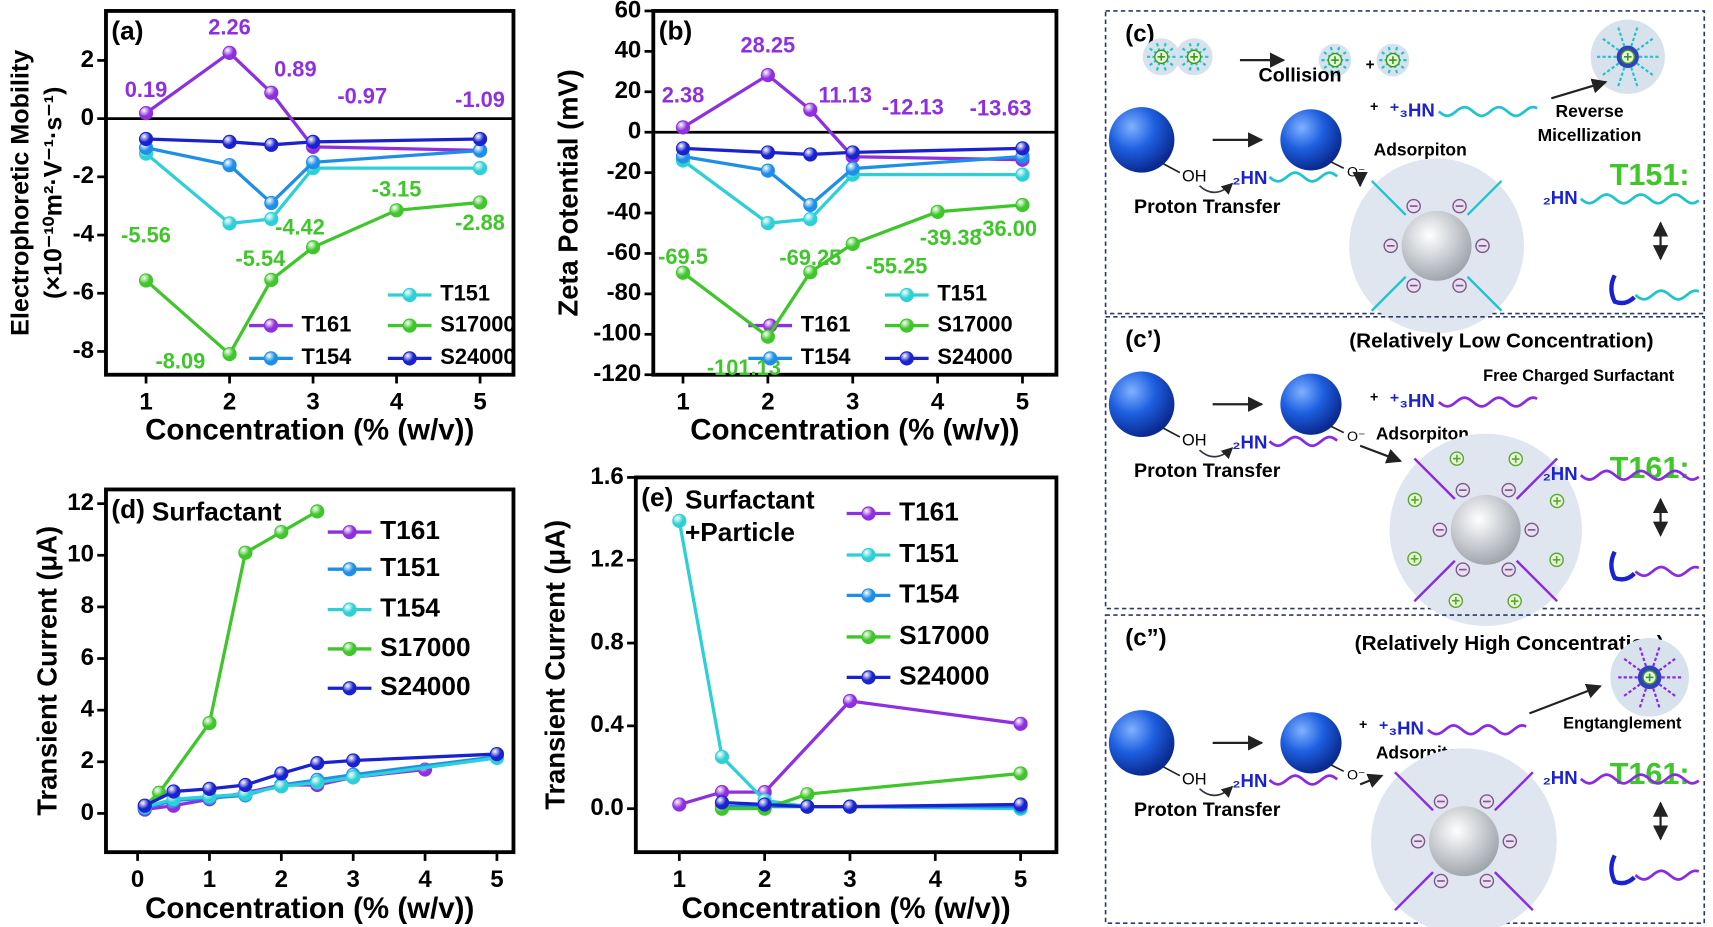  What do you see at coordinates (362, 95) in the screenshot?
I see `data-label: -0.97` at bounding box center [362, 95].